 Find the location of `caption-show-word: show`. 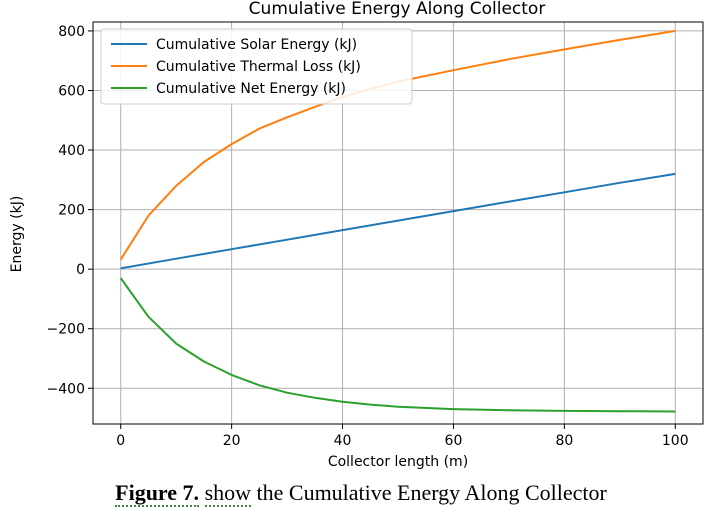

caption-show-word: show is located at coordinates (228, 493).